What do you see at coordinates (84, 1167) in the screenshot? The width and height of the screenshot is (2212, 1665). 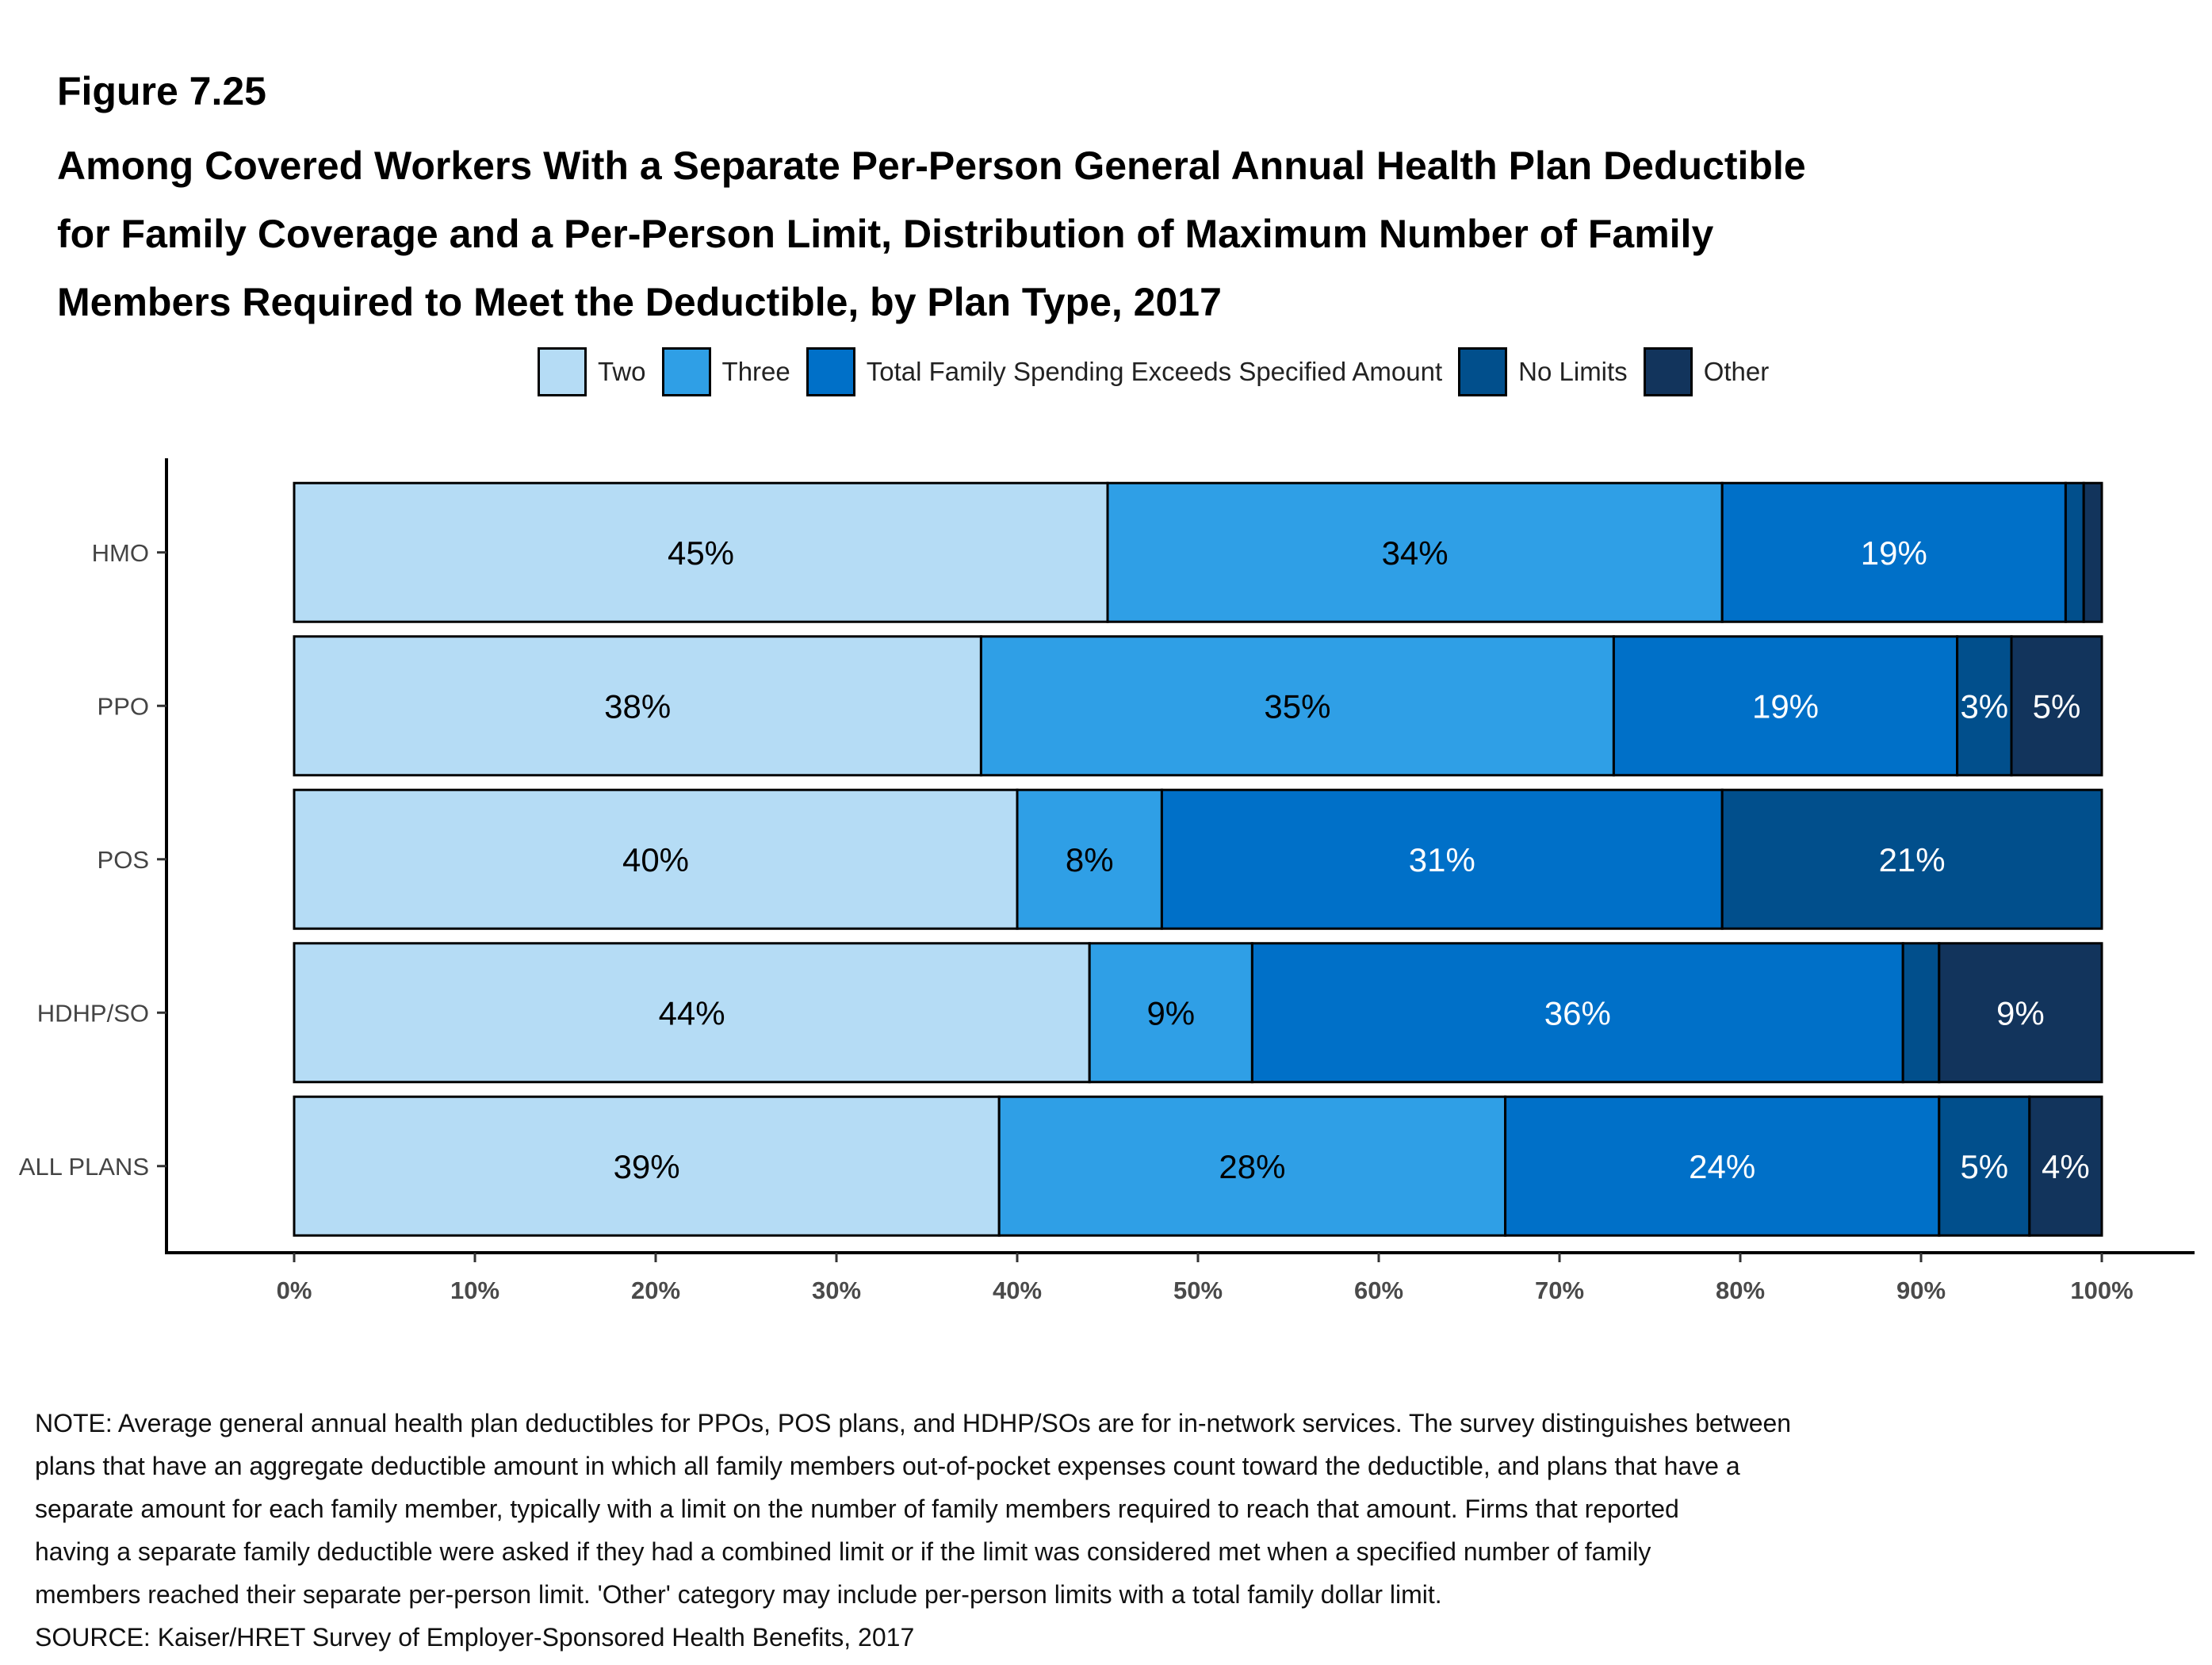 I see `y-tick-label: ALL PLANS` at bounding box center [84, 1167].